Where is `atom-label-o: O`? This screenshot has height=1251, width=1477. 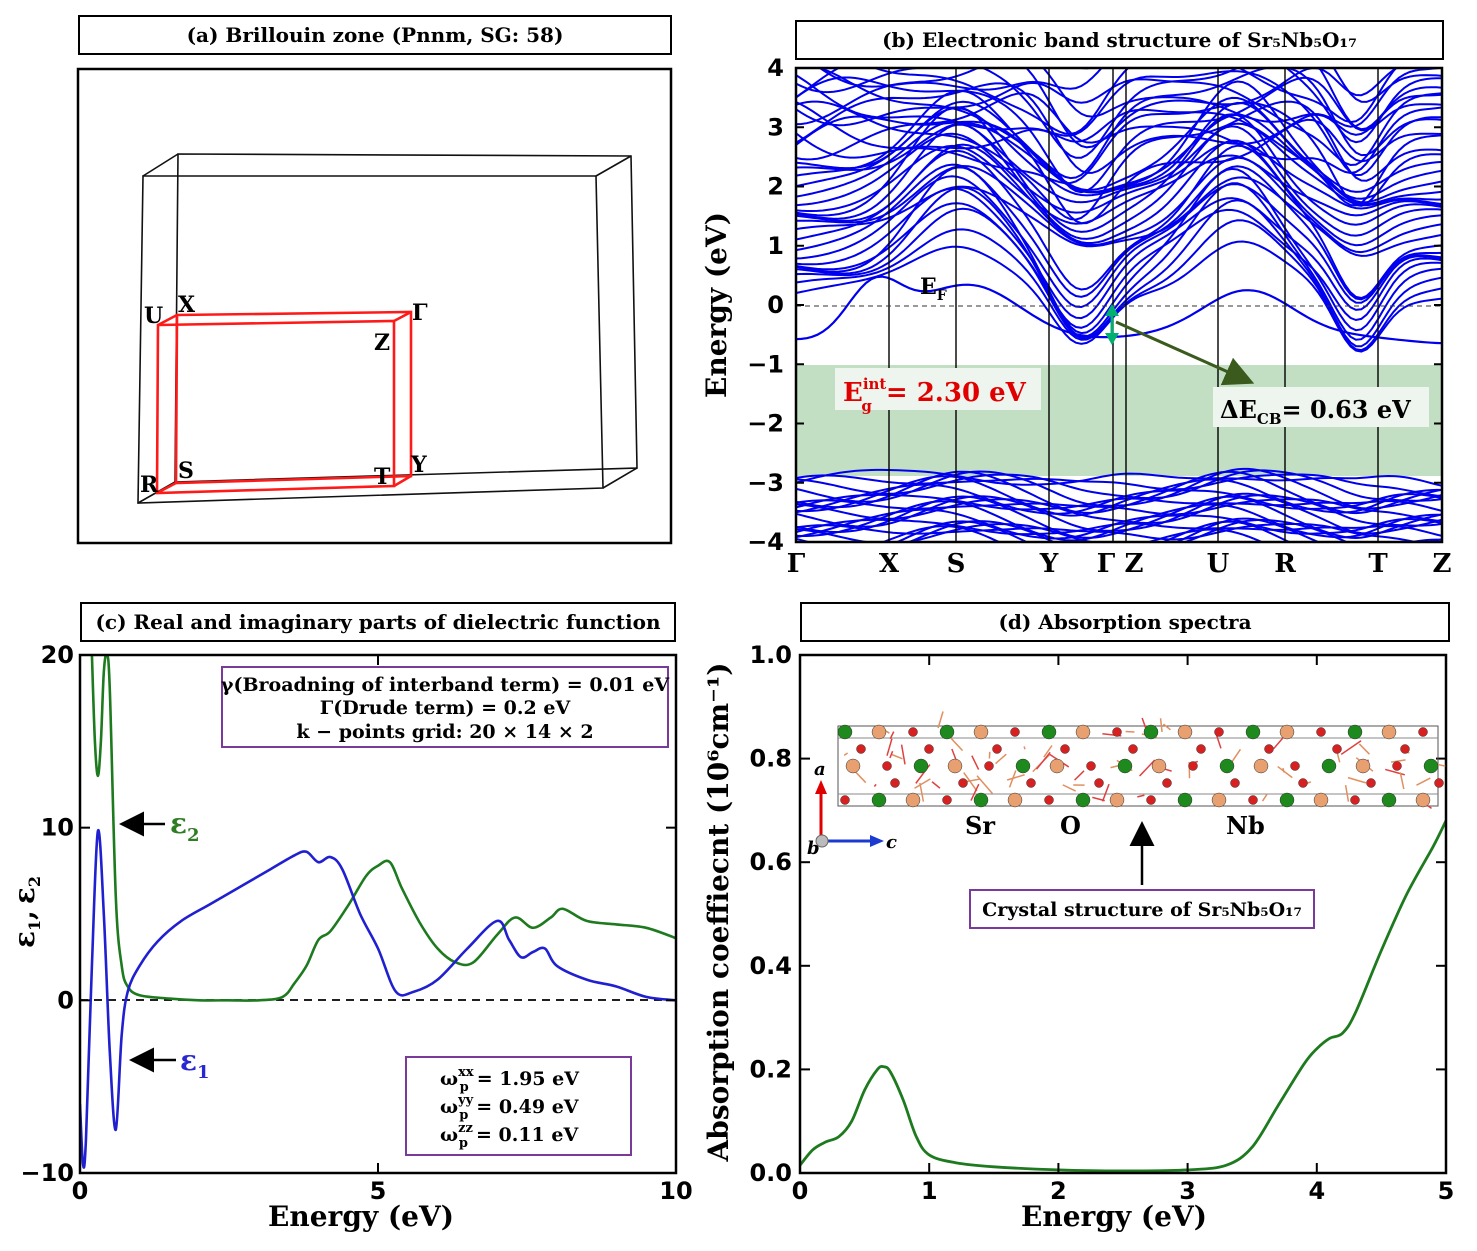
atom-label-o: O is located at coordinates (1070, 825).